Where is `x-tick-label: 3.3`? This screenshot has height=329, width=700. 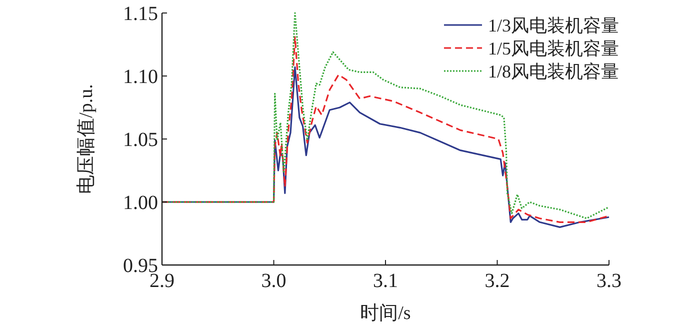 x-tick-label: 3.3 is located at coordinates (609, 281).